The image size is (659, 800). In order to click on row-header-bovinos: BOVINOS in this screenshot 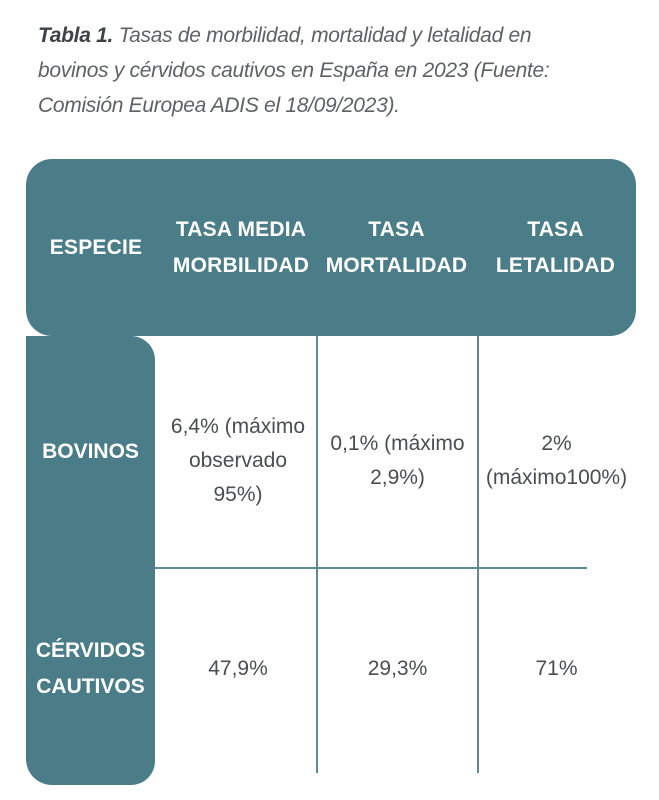, I will do `click(90, 451)`.